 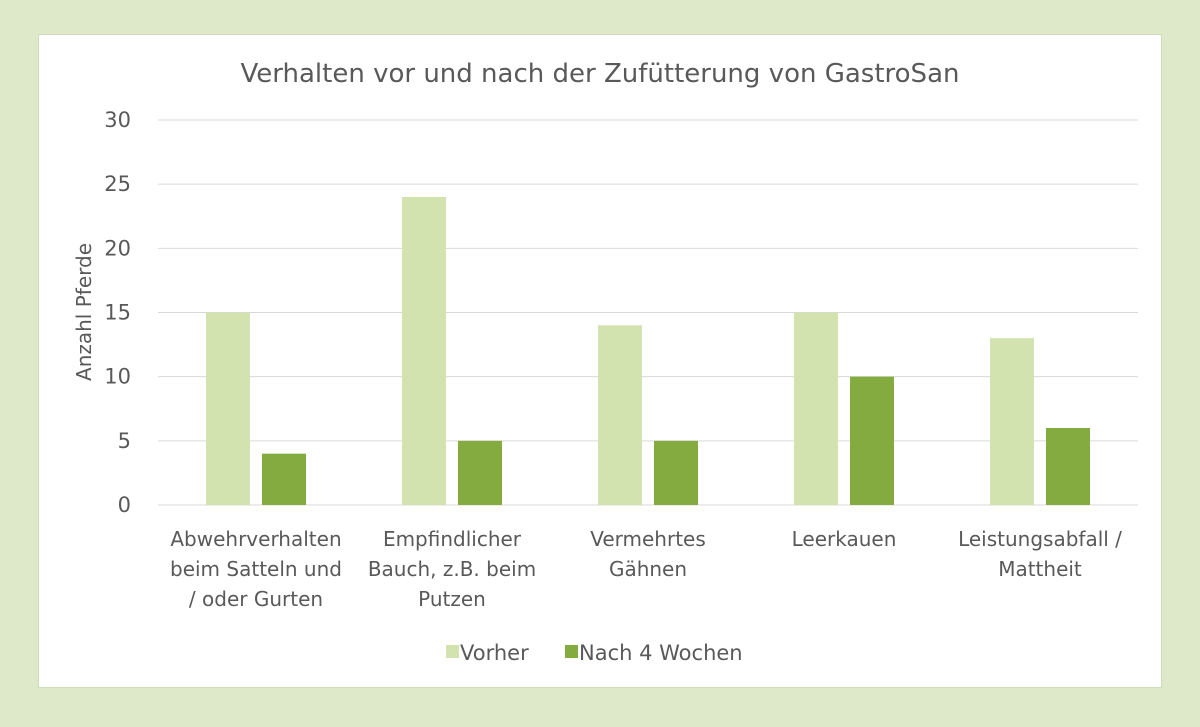 What do you see at coordinates (844, 539) in the screenshot?
I see `category-label: Leerkauen` at bounding box center [844, 539].